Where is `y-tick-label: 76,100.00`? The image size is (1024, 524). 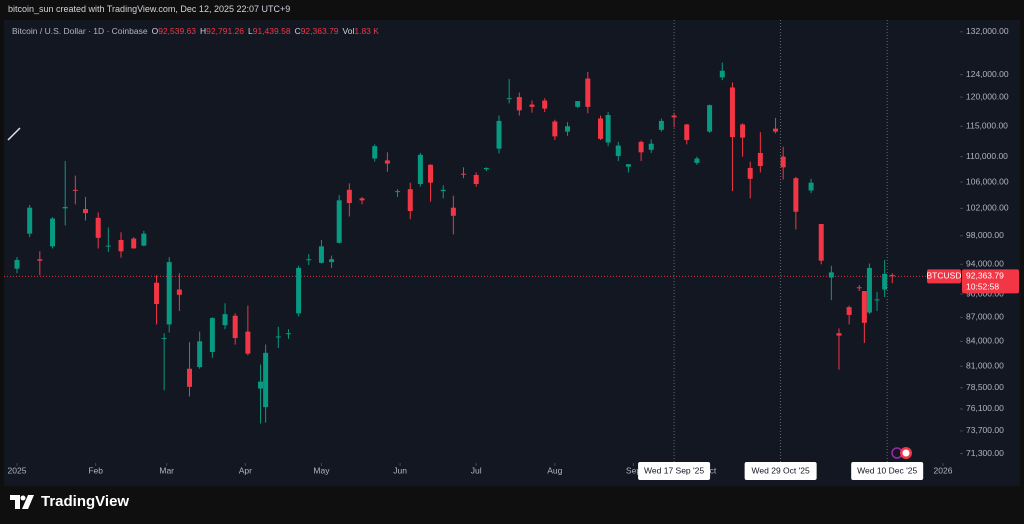 y-tick-label: 76,100.00 is located at coordinates (985, 408).